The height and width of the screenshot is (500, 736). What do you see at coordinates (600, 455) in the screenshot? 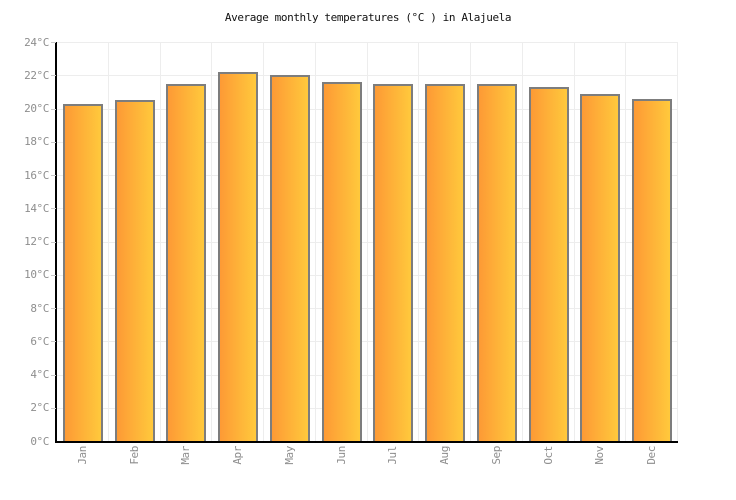
I see `x-tick-label-nov: Nov` at bounding box center [600, 455].